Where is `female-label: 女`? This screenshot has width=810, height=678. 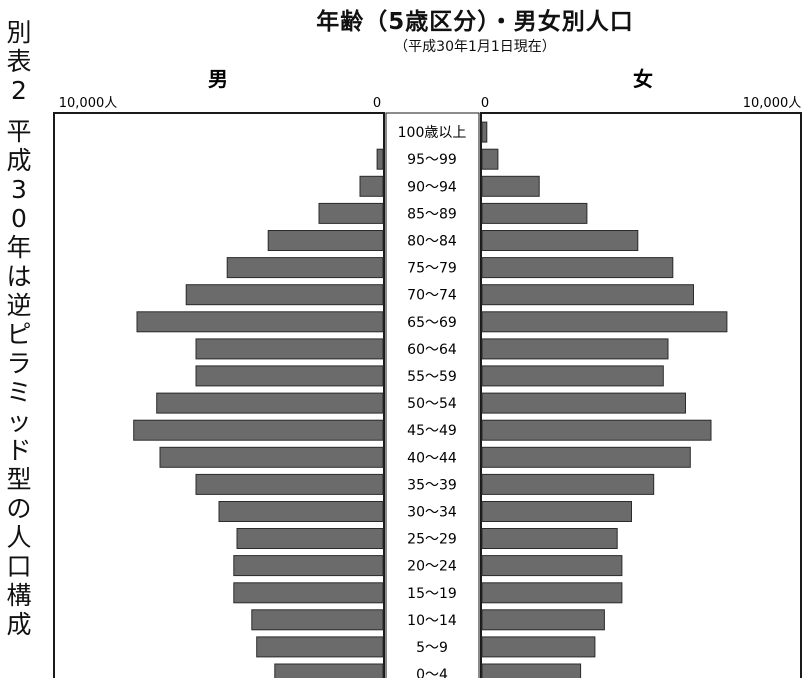
female-label: 女 is located at coordinates (643, 79).